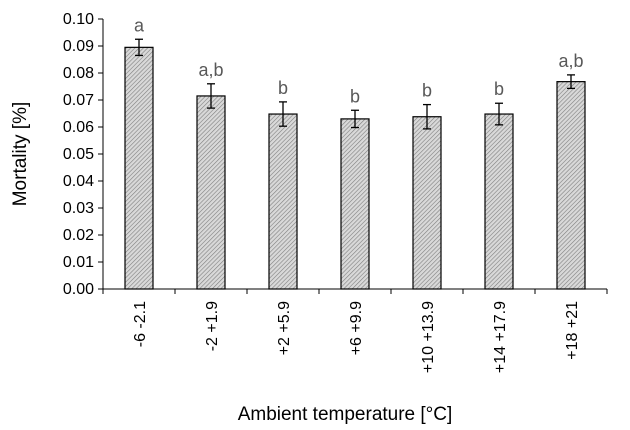 The width and height of the screenshot is (630, 430). Describe the element at coordinates (78, 289) in the screenshot. I see `y-tick-label: 0.00` at that location.